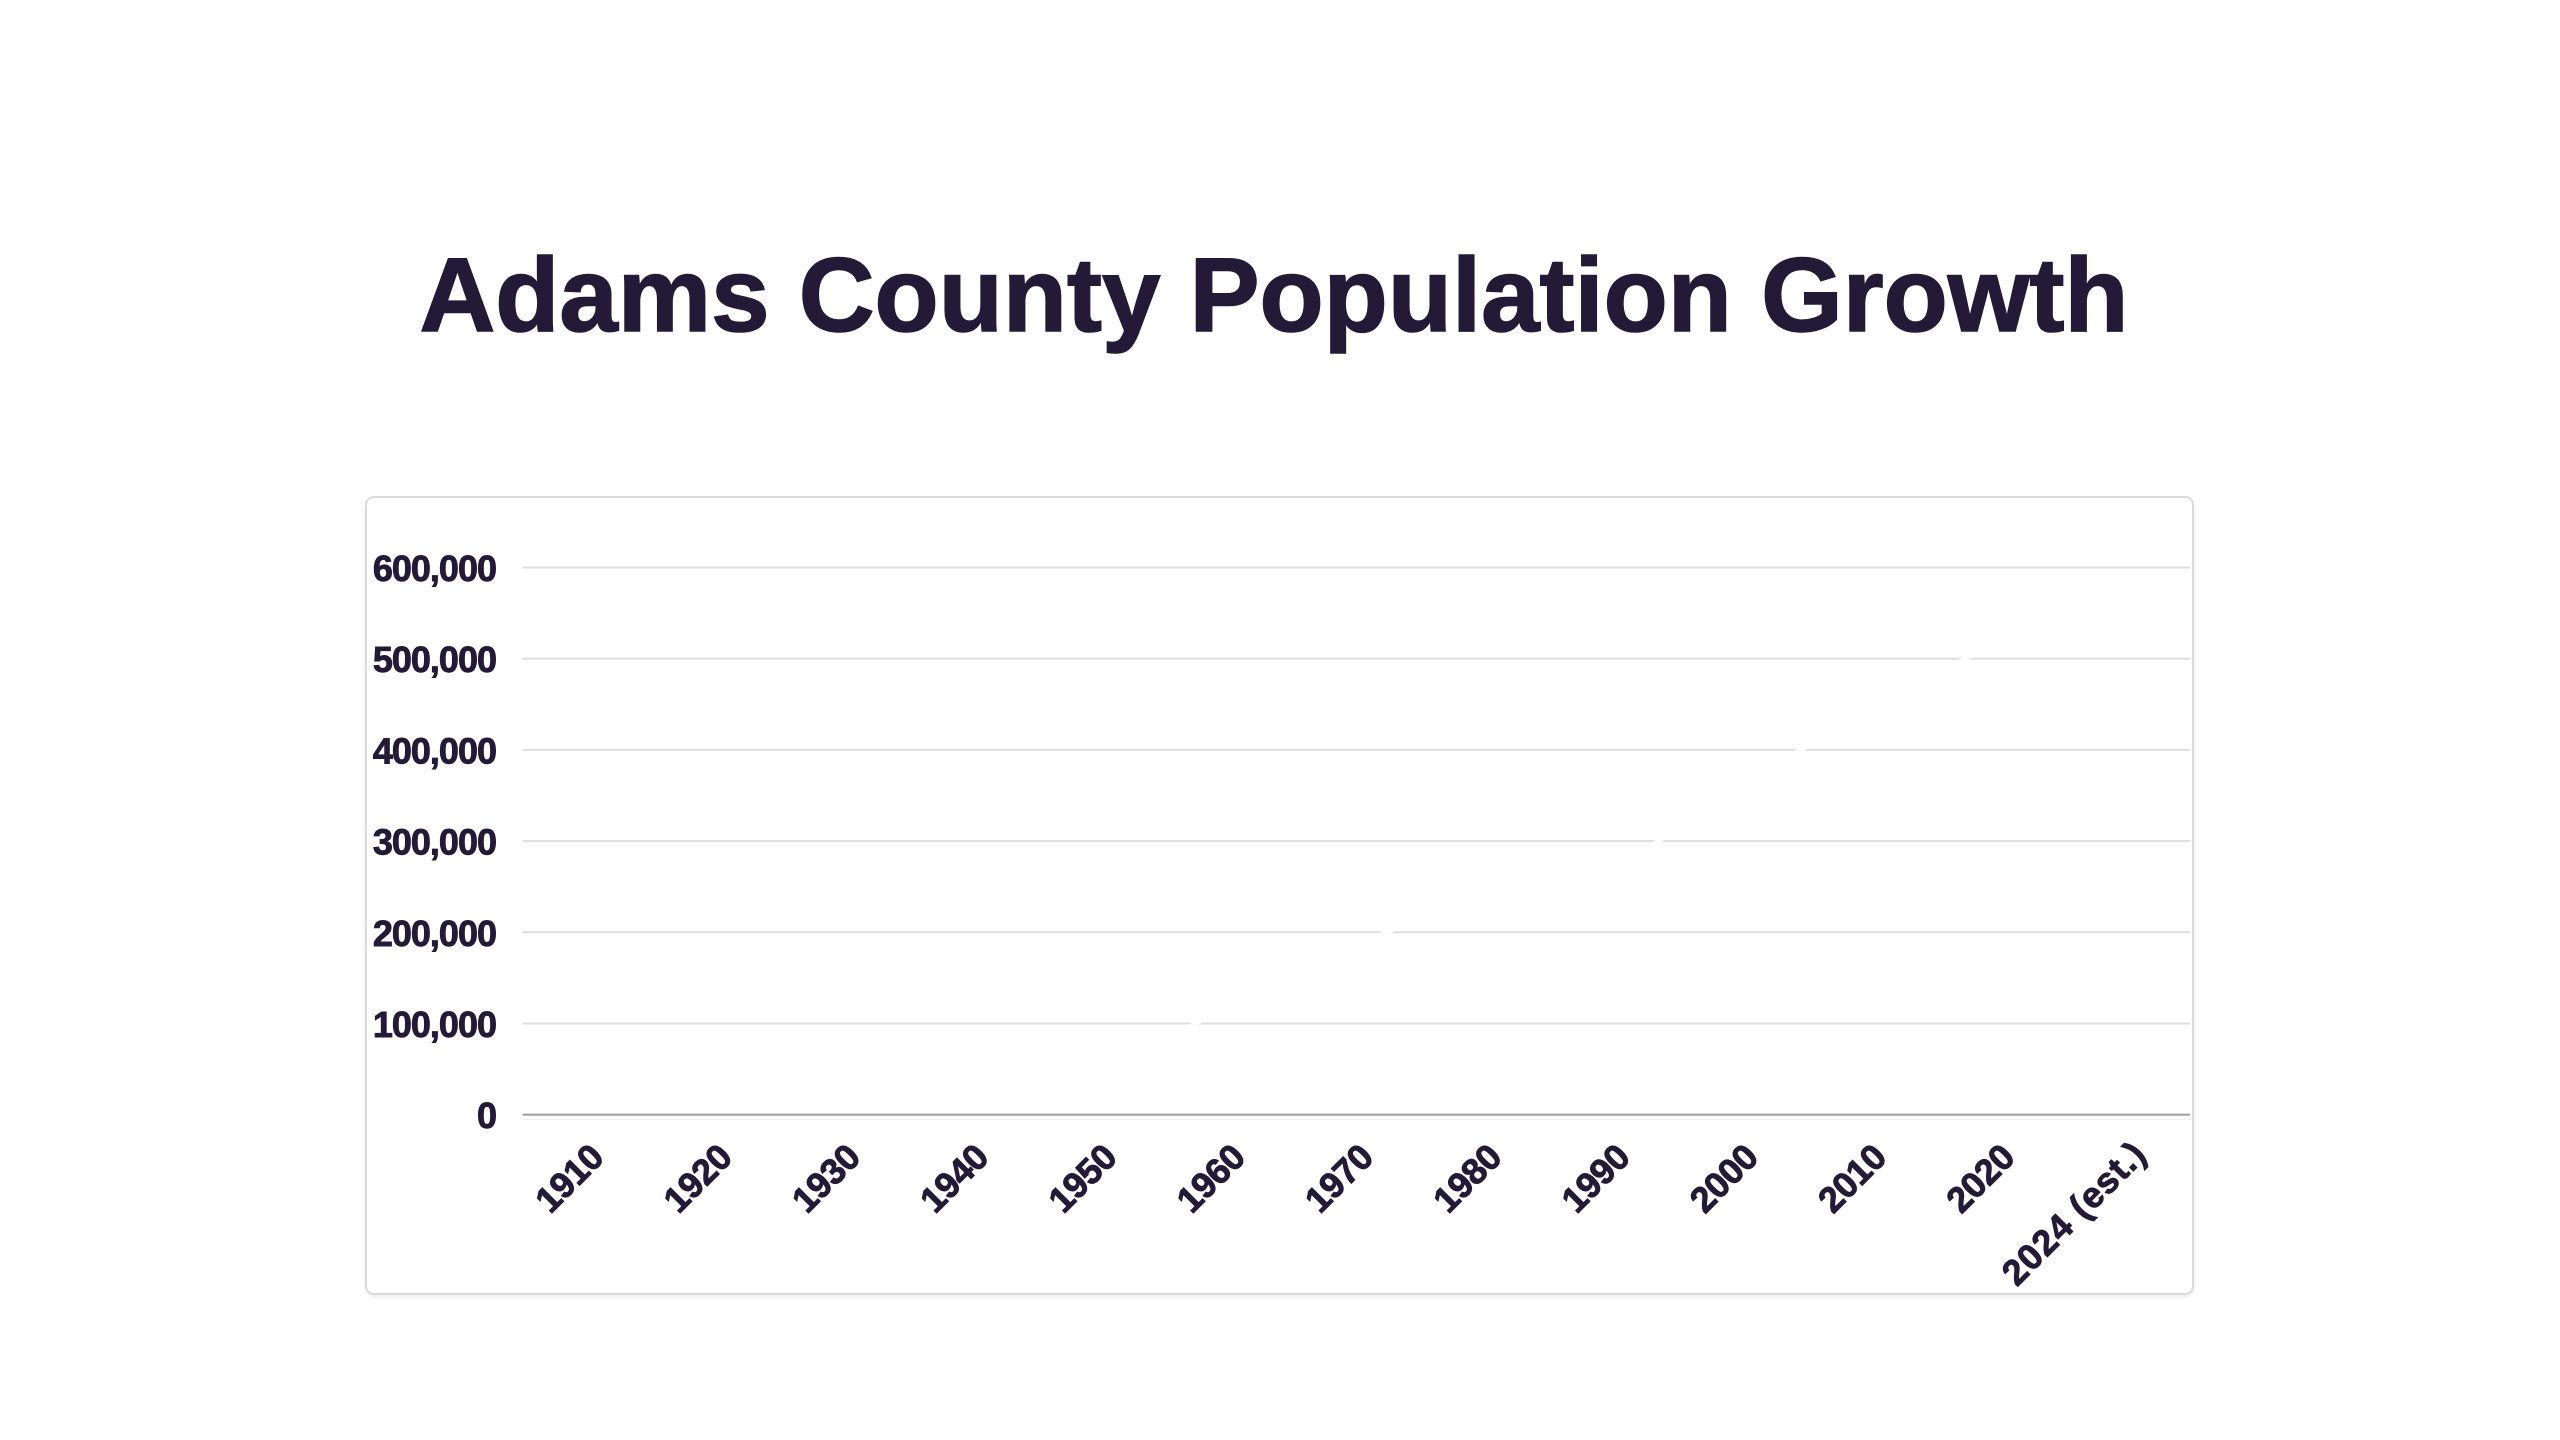 This screenshot has width=2560, height=1440. What do you see at coordinates (697, 1178) in the screenshot?
I see `svg-text: 1920` at bounding box center [697, 1178].